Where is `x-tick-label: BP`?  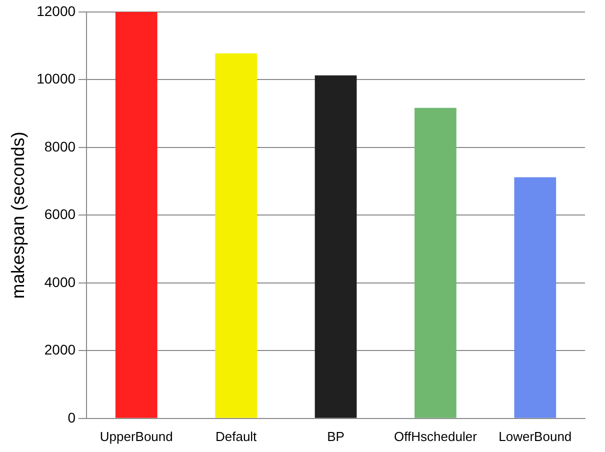
x-tick-label: BP is located at coordinates (335, 436).